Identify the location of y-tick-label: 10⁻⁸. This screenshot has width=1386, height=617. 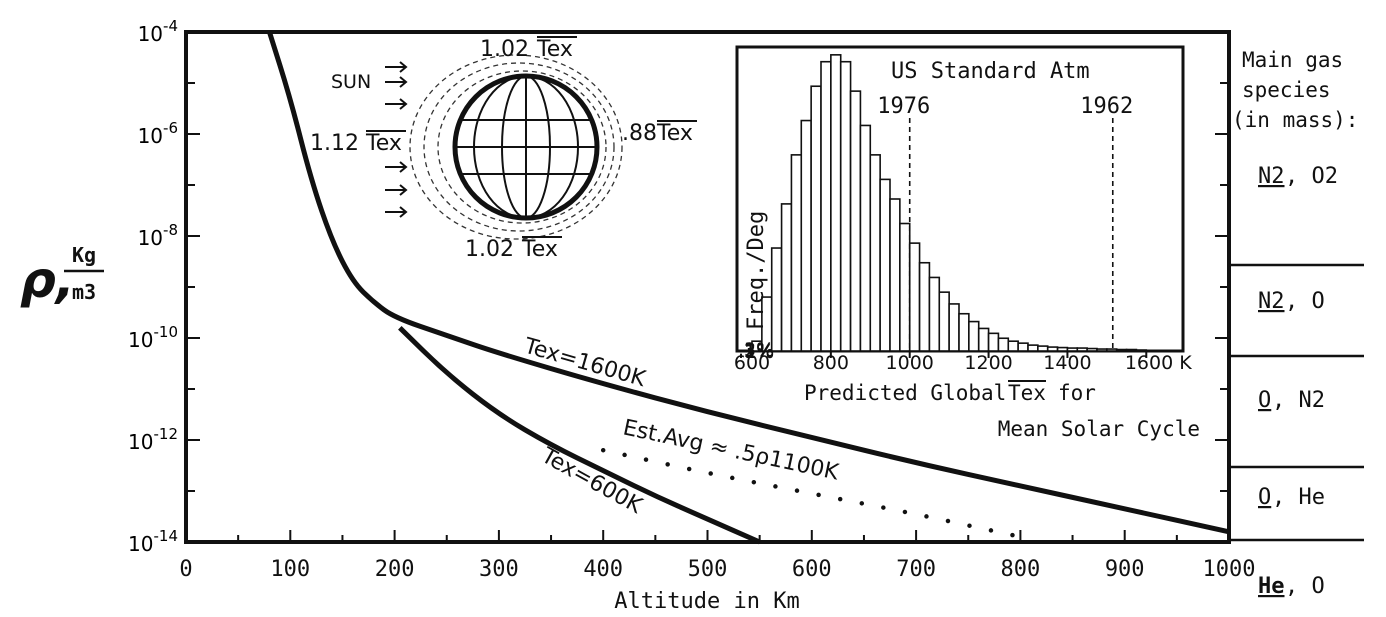
(158, 235).